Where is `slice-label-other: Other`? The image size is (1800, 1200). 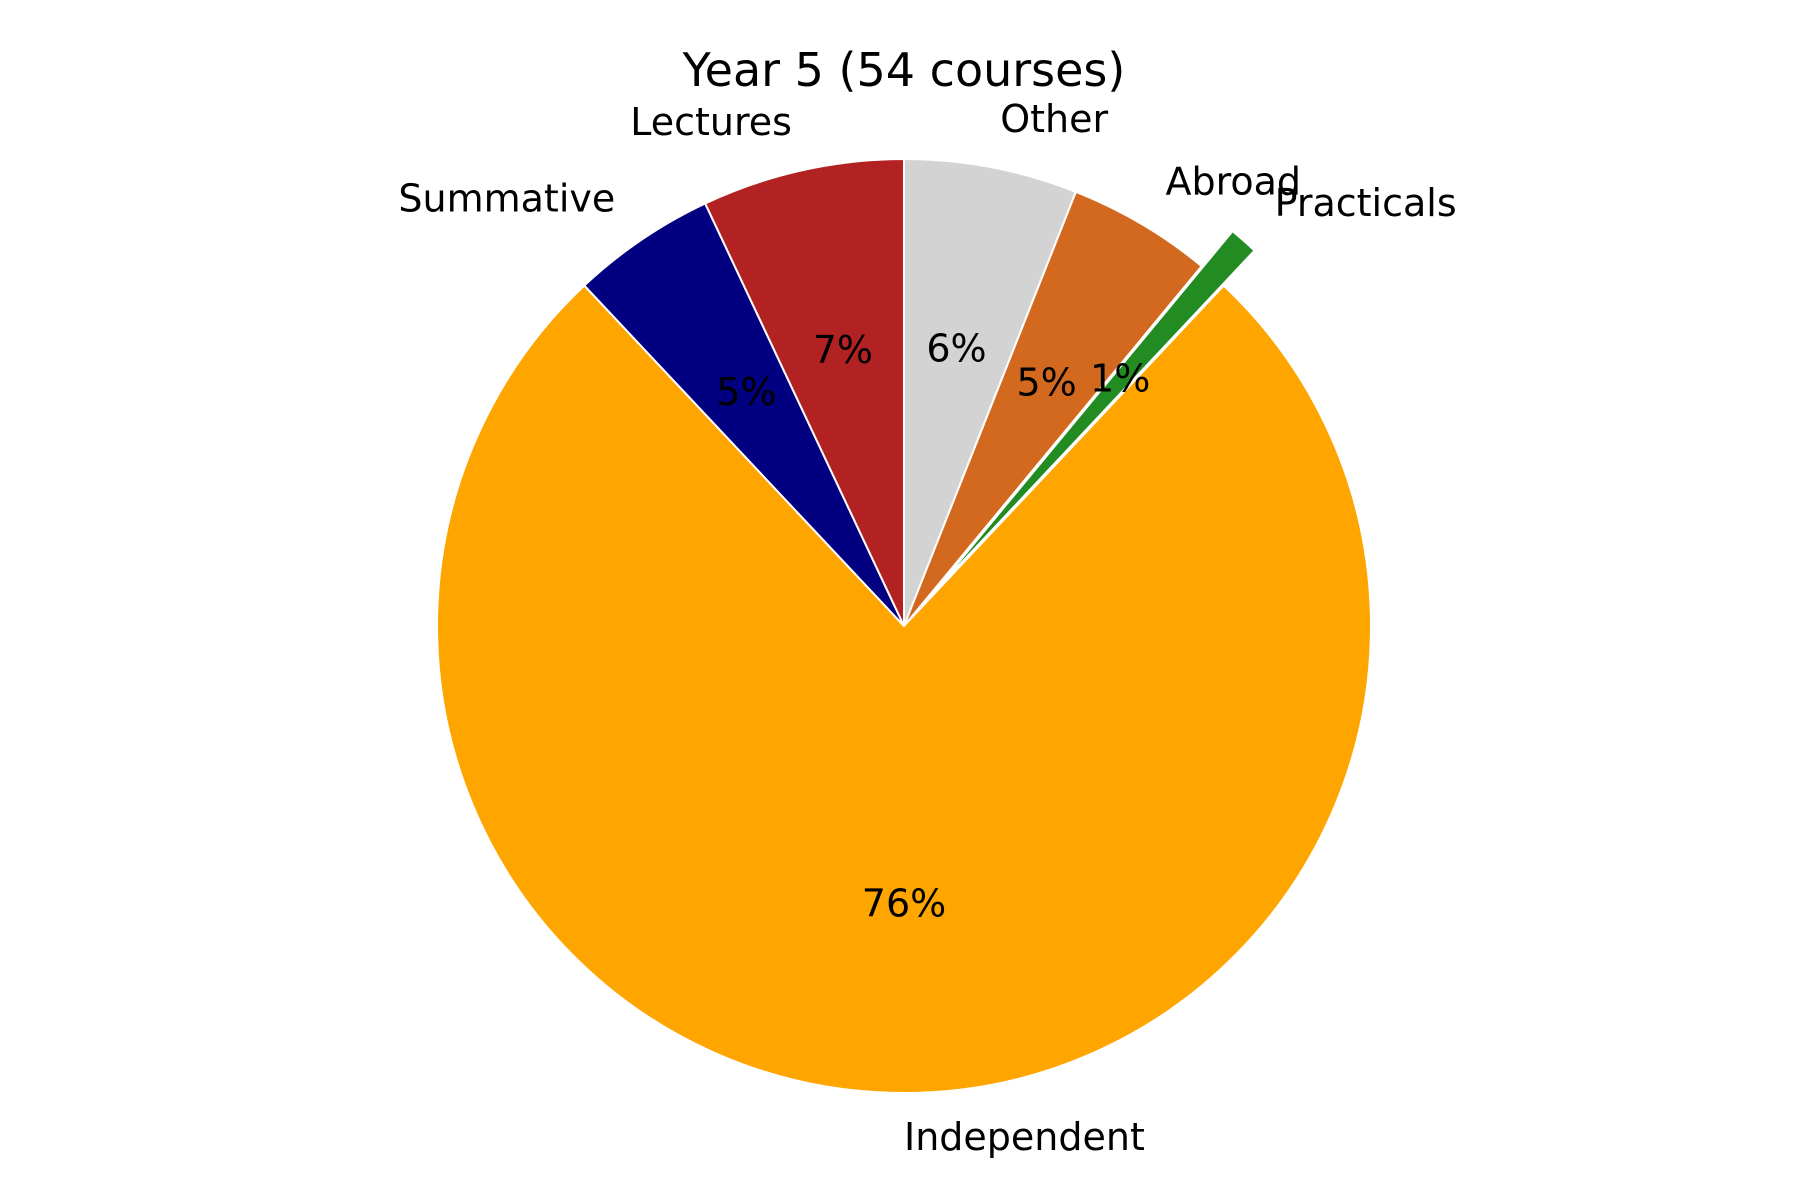
slice-label-other: Other is located at coordinates (1054, 119).